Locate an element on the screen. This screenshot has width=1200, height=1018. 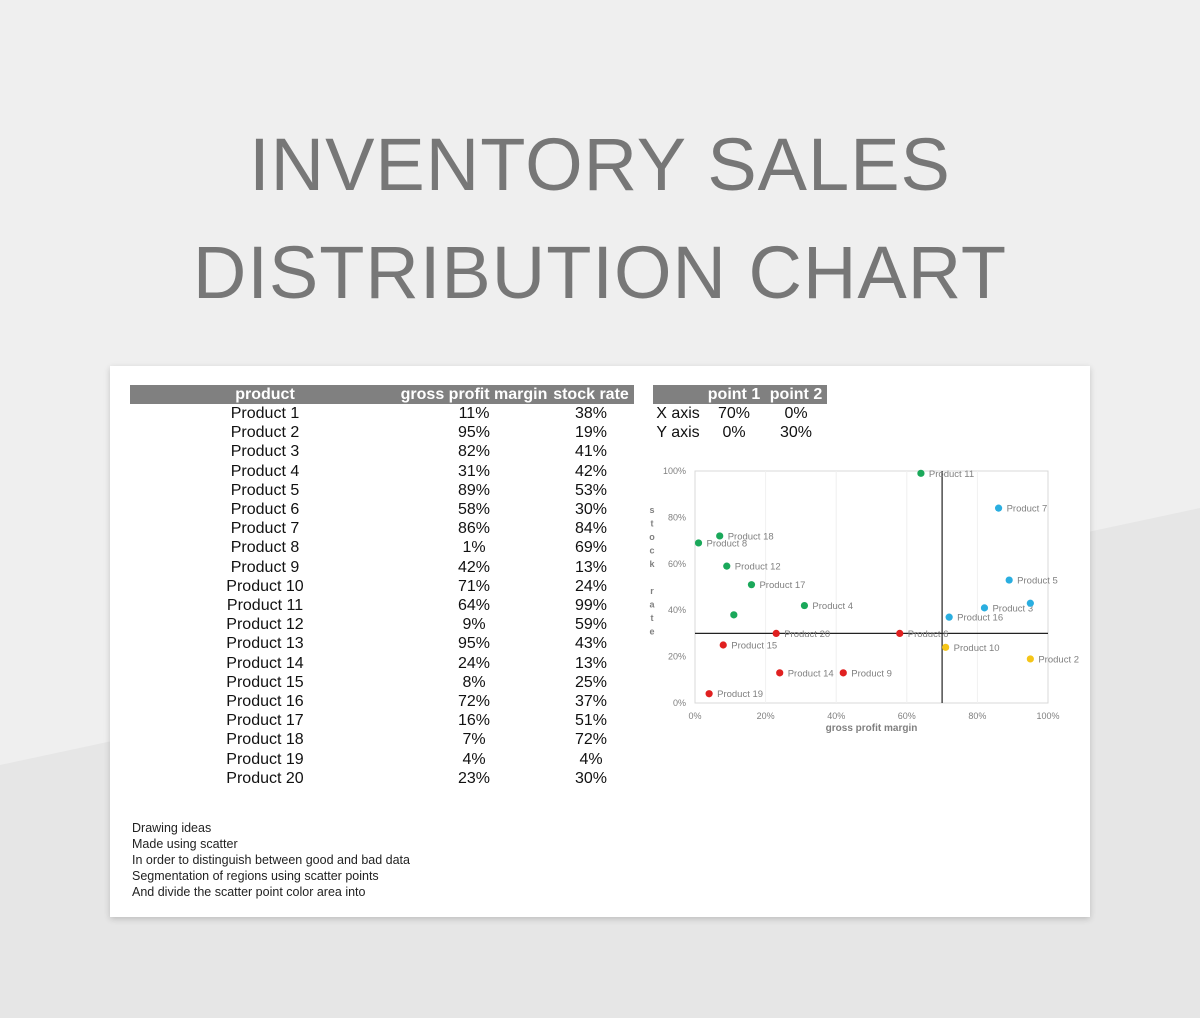
point-label: Product 12 is located at coordinates (758, 567).